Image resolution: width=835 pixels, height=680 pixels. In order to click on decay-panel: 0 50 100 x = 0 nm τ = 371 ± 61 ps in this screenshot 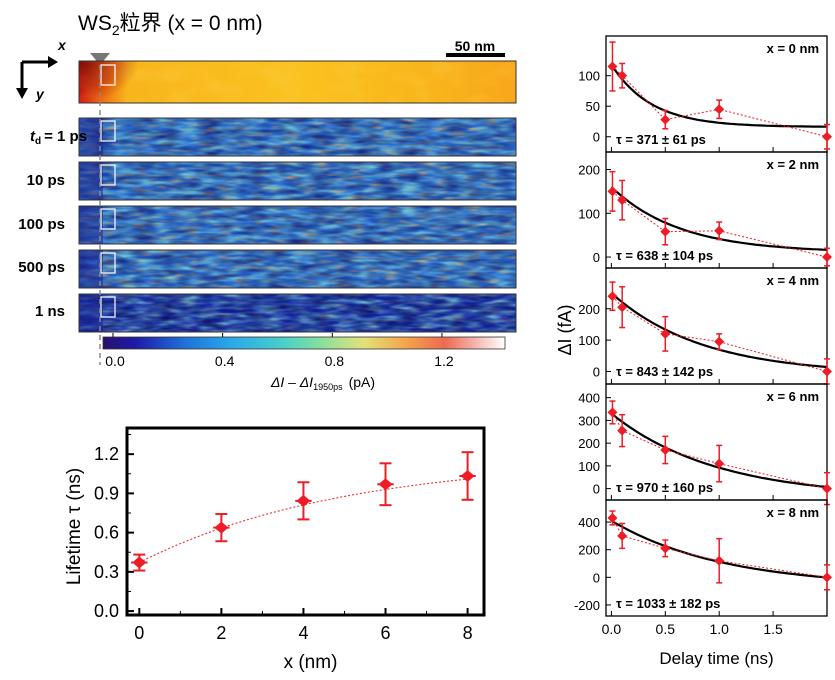, I will do `click(705, 94)`.